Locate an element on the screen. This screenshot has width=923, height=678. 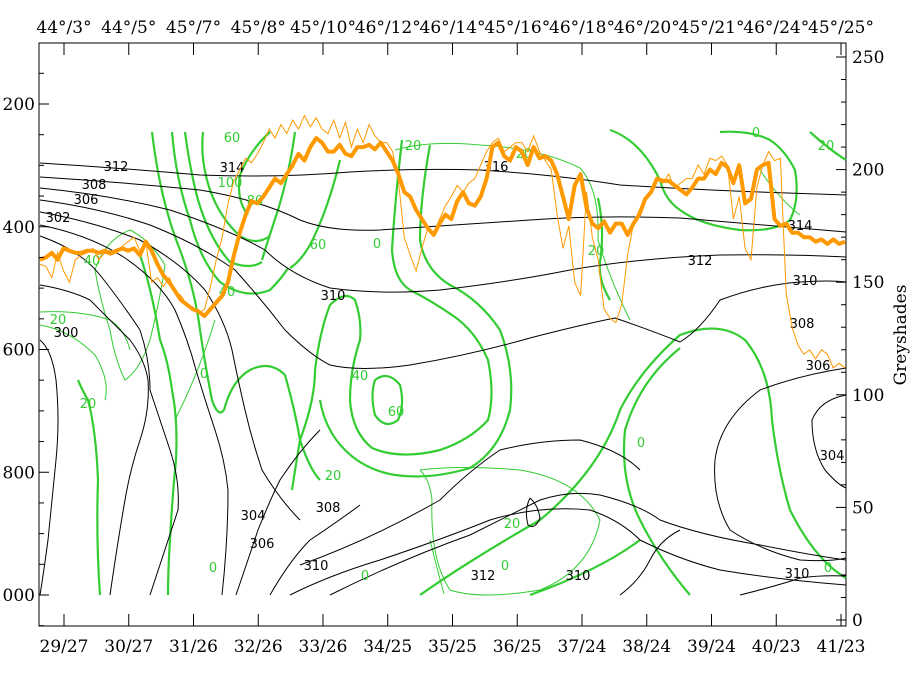
bottom-tick-label: 30/27 is located at coordinates (128, 647).